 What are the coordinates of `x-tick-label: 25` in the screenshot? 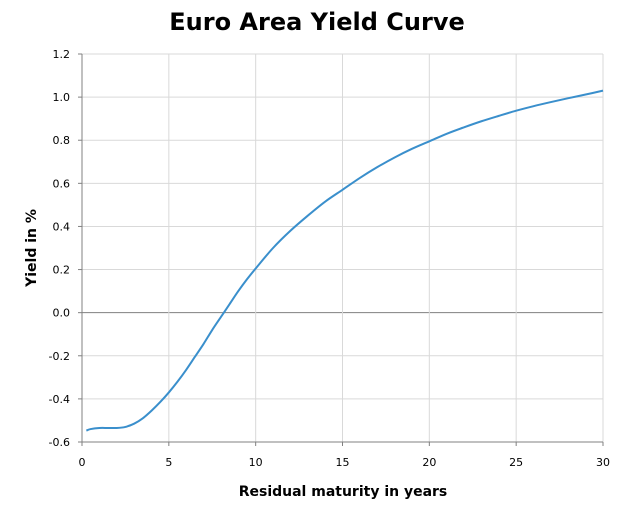 It's located at (516, 462).